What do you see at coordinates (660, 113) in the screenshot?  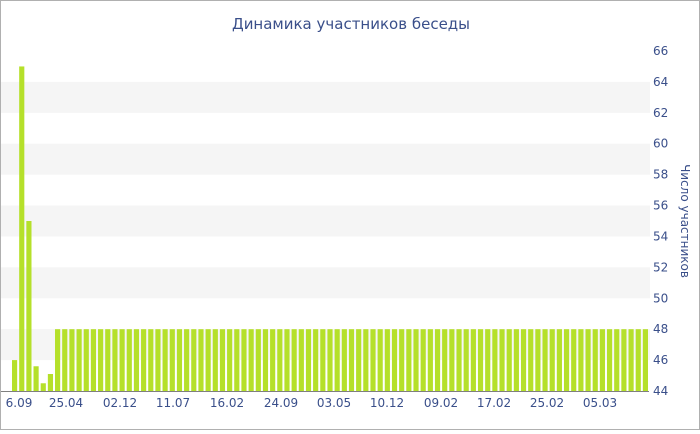 I see `y-tick-label: 62` at bounding box center [660, 113].